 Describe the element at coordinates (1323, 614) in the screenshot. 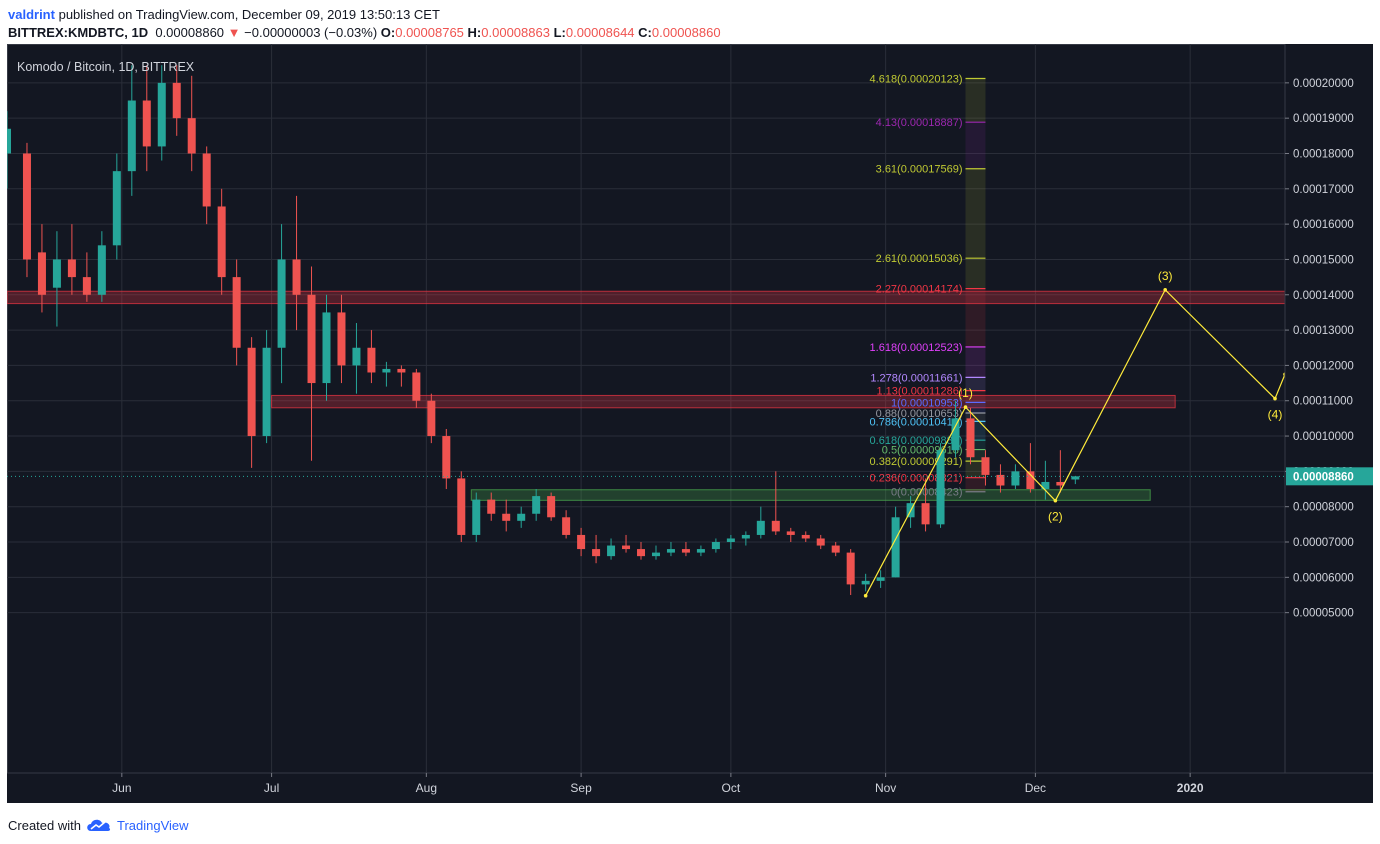

I see `price-tick-label: 0.00005000` at that location.